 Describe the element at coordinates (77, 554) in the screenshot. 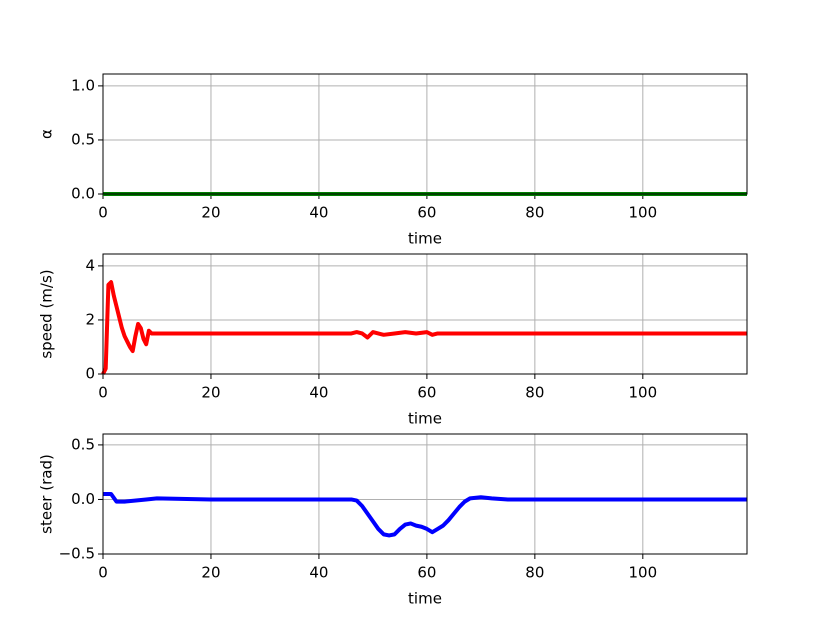

I see `y-tick-label: −0.5` at that location.